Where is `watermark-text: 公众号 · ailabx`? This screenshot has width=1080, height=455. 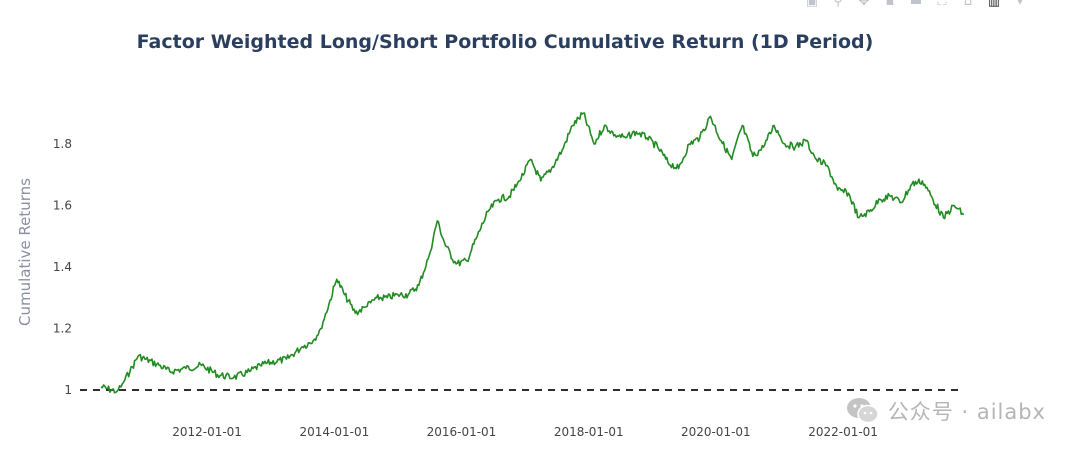 watermark-text: 公众号 · ailabx is located at coordinates (966, 412).